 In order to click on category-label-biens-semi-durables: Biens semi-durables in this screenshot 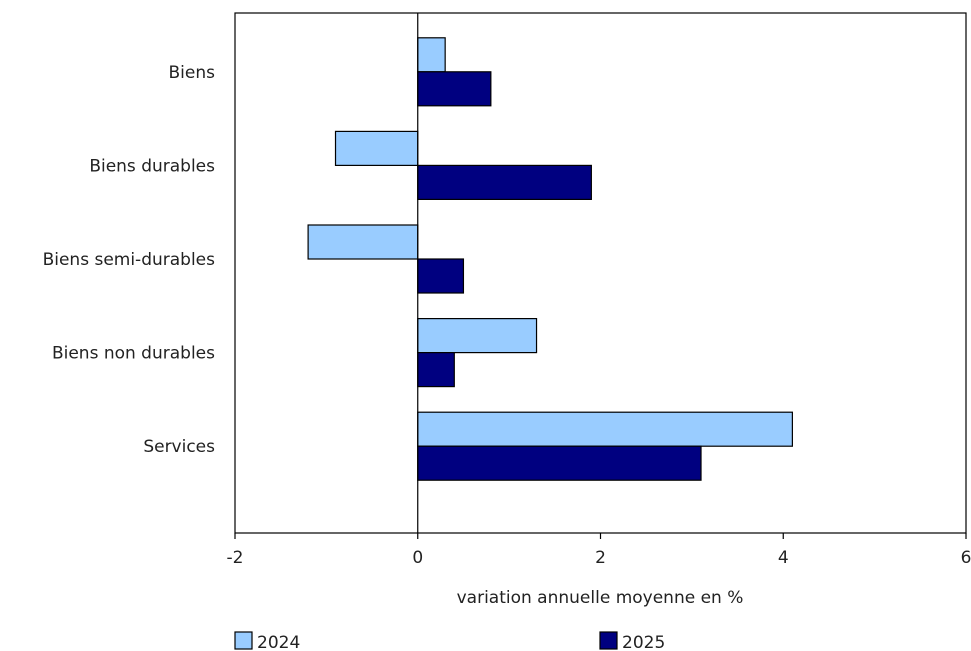, I will do `click(129, 260)`.